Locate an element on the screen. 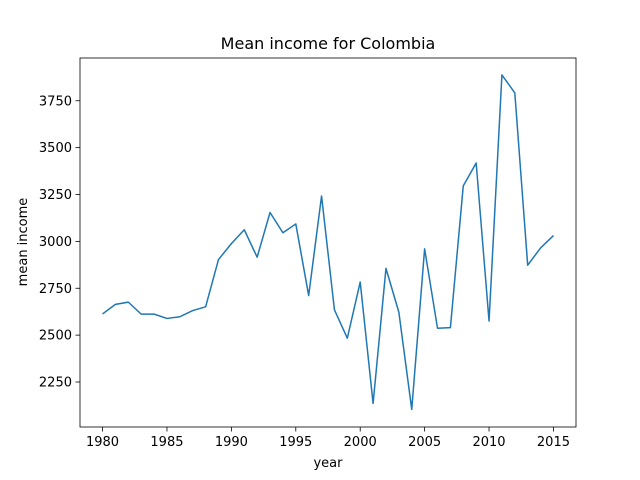 The width and height of the screenshot is (640, 480). x-tick-label: 2015 is located at coordinates (553, 442).